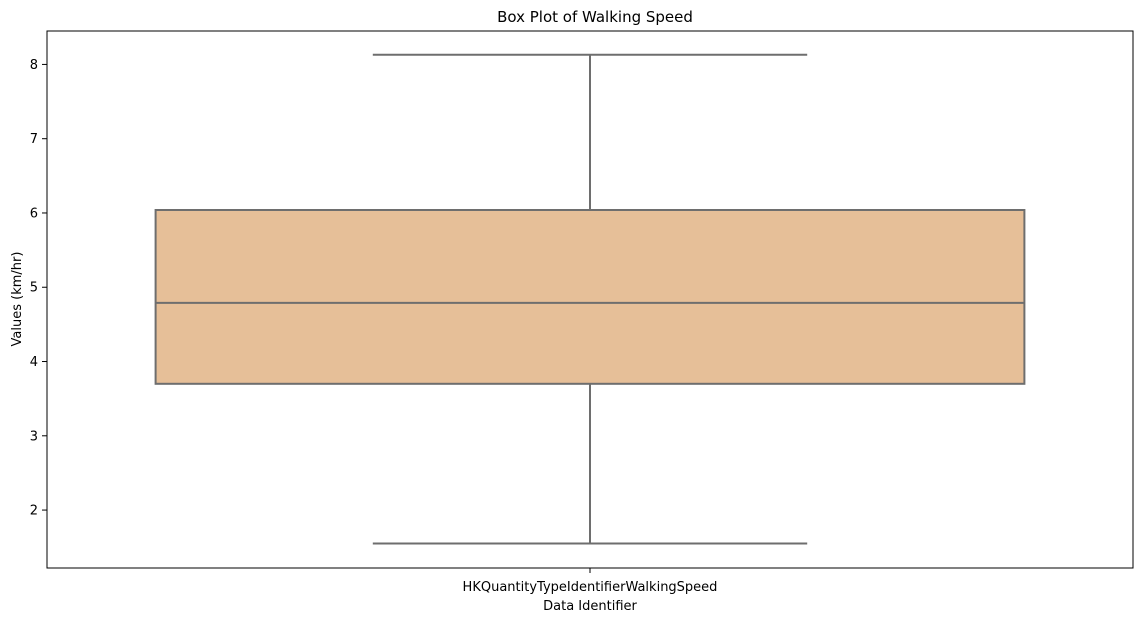  Describe the element at coordinates (34, 511) in the screenshot. I see `y-tick-label: 2` at that location.